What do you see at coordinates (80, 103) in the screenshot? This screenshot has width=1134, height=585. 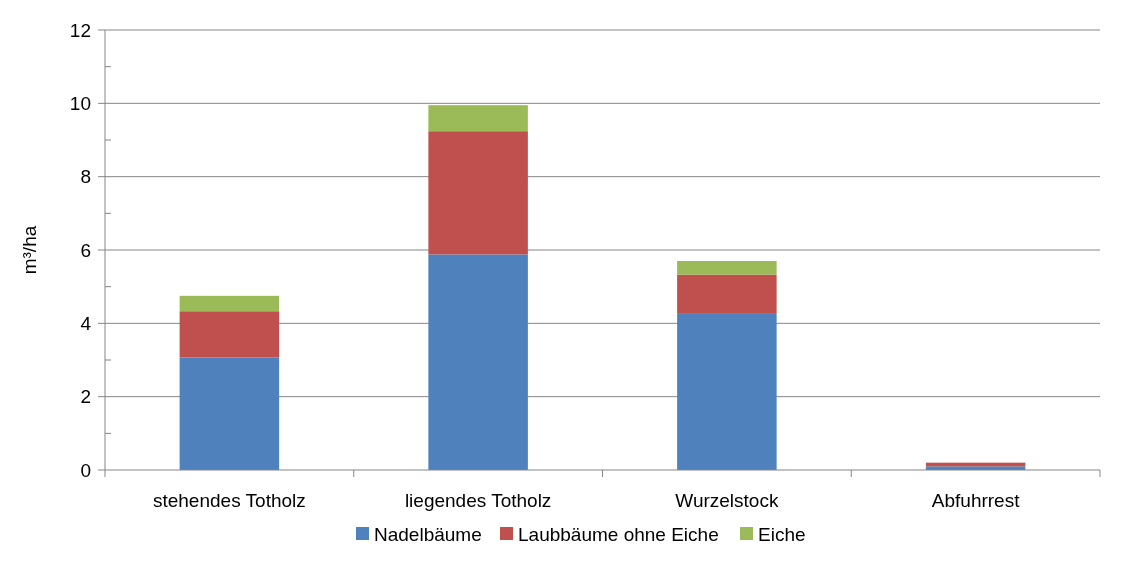 I see `y-tick-label: 10` at bounding box center [80, 103].